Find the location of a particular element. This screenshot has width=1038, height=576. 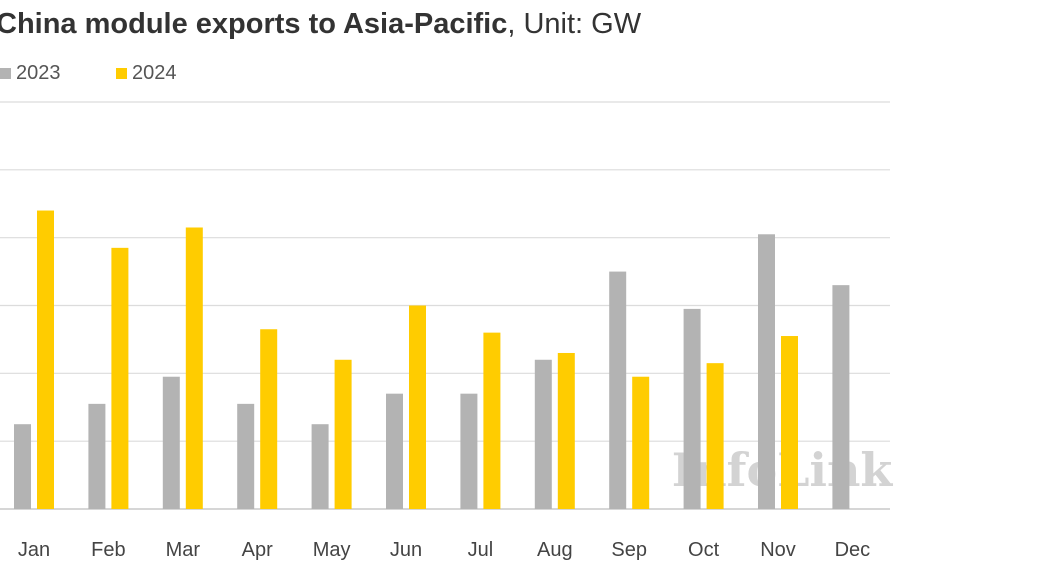

legend-swatch-2023 is located at coordinates (5, 73).